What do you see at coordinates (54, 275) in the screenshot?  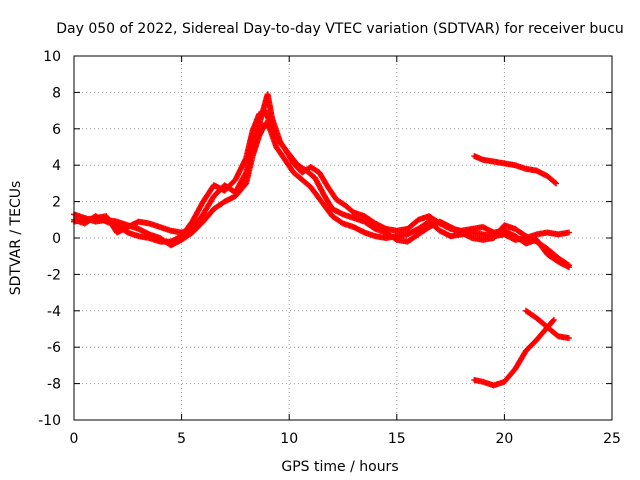 I see `y-tick-label: -2` at bounding box center [54, 275].